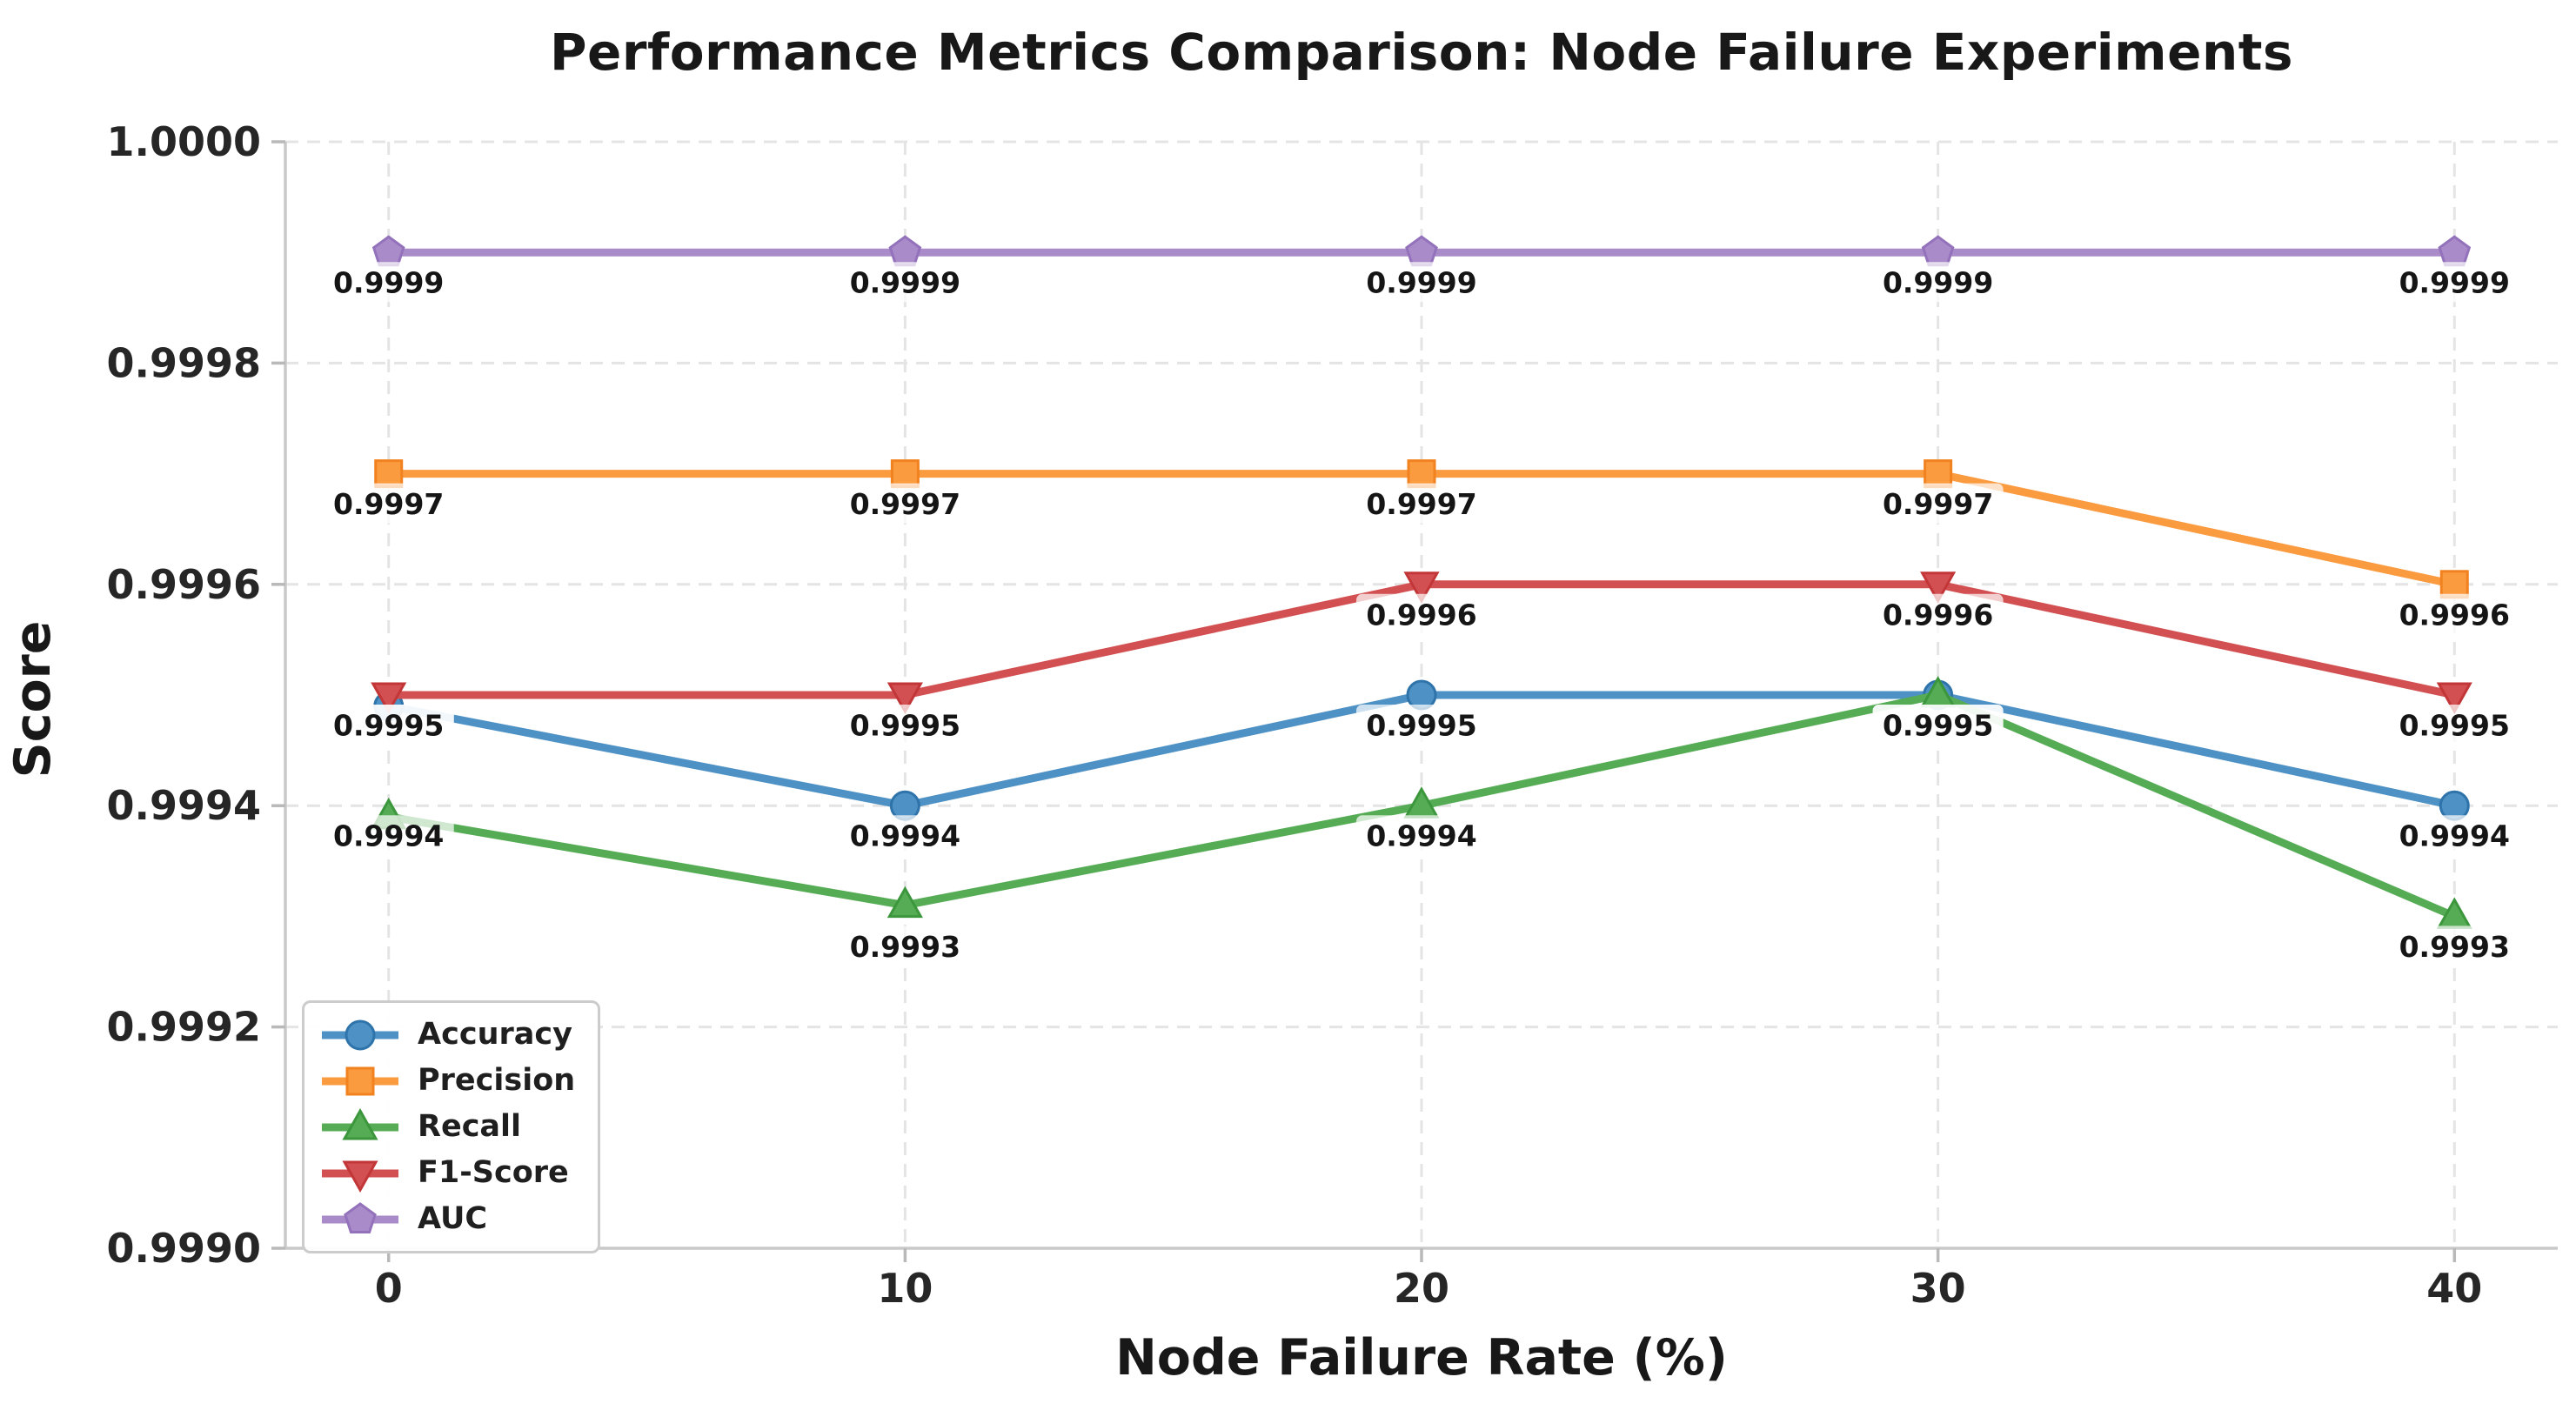 The width and height of the screenshot is (2576, 1417). Describe the element at coordinates (183, 584) in the screenshot. I see `y-tick-label: 0.9996` at that location.